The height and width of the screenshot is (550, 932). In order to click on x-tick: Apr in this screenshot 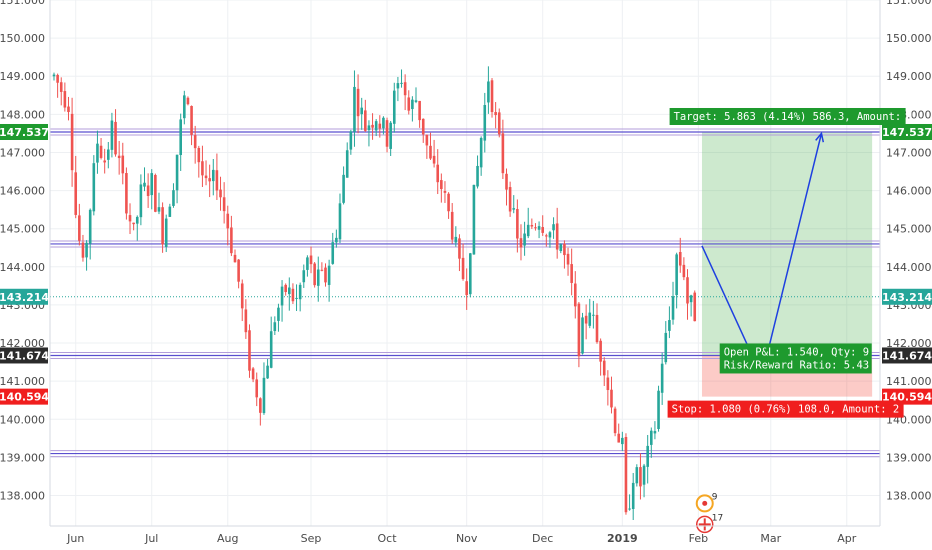, I will do `click(847, 538)`.